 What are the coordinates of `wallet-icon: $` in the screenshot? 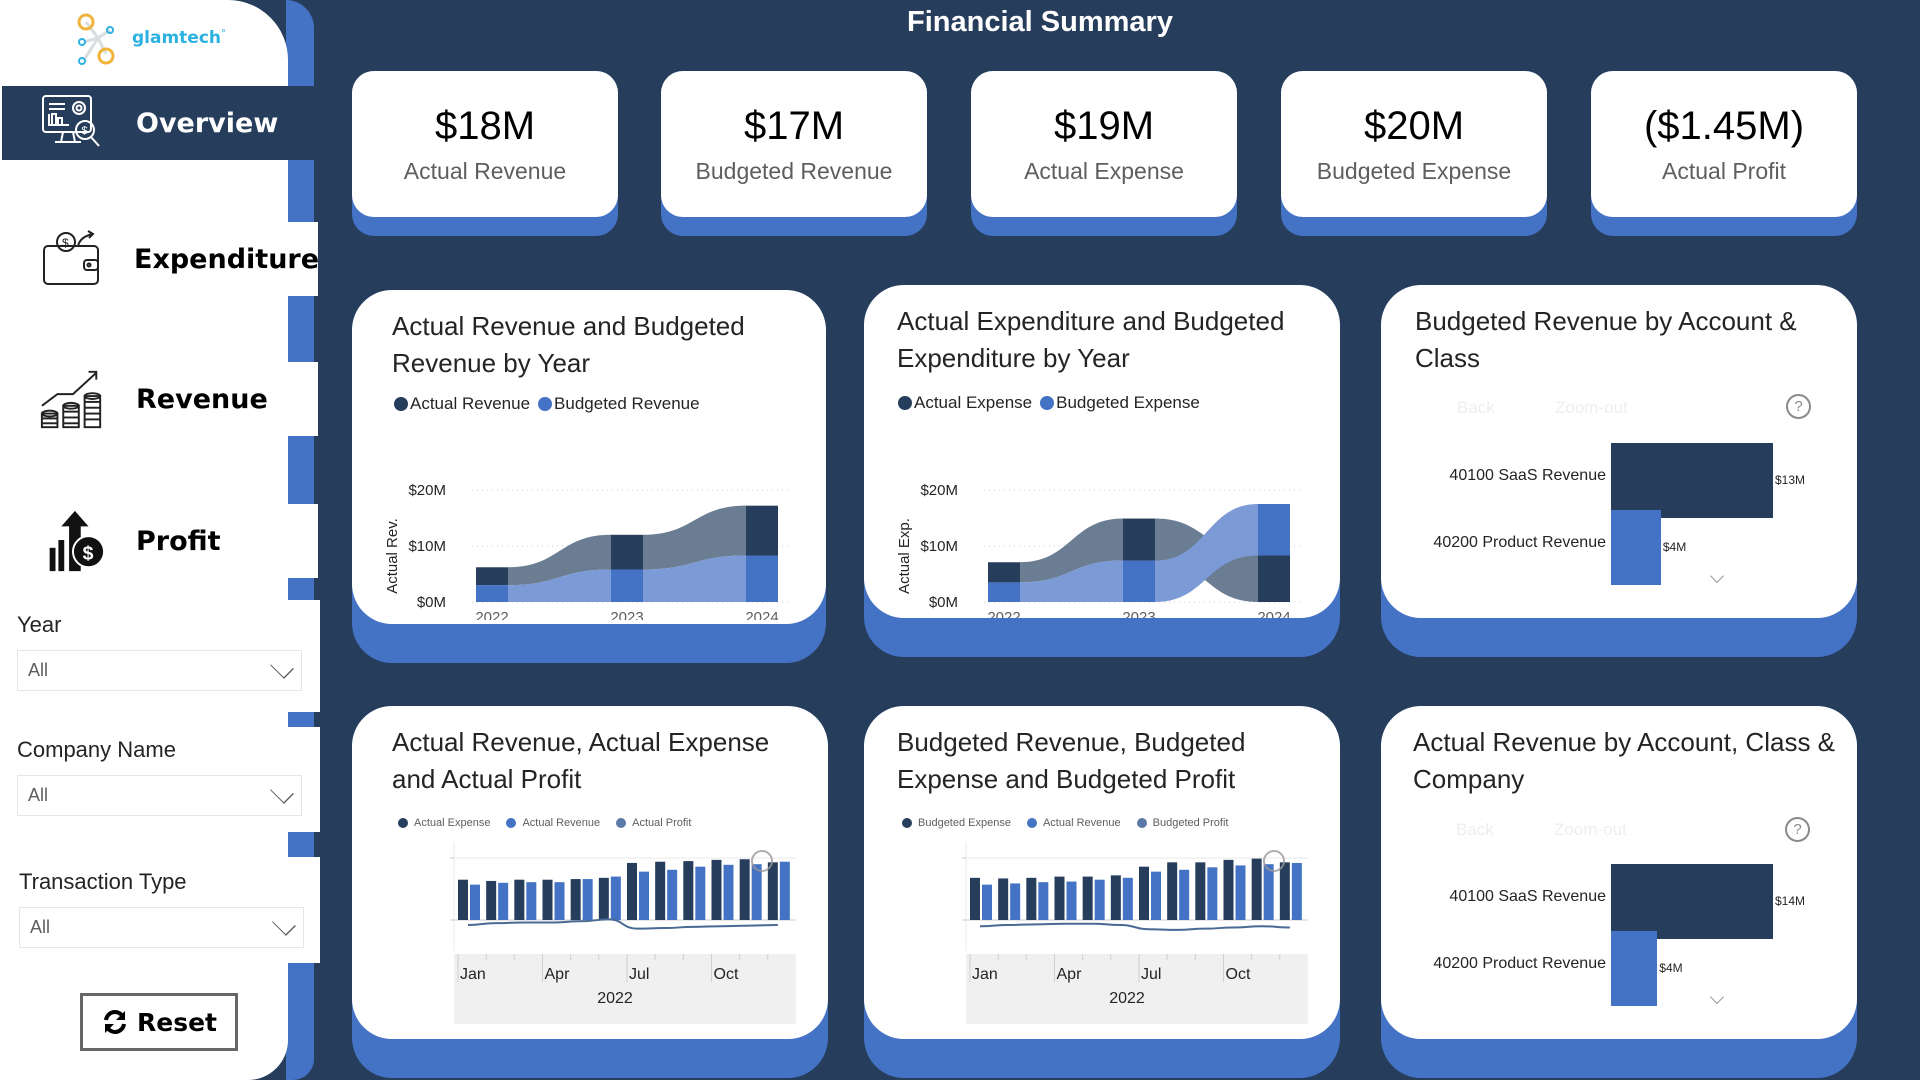 It's located at (71, 259).